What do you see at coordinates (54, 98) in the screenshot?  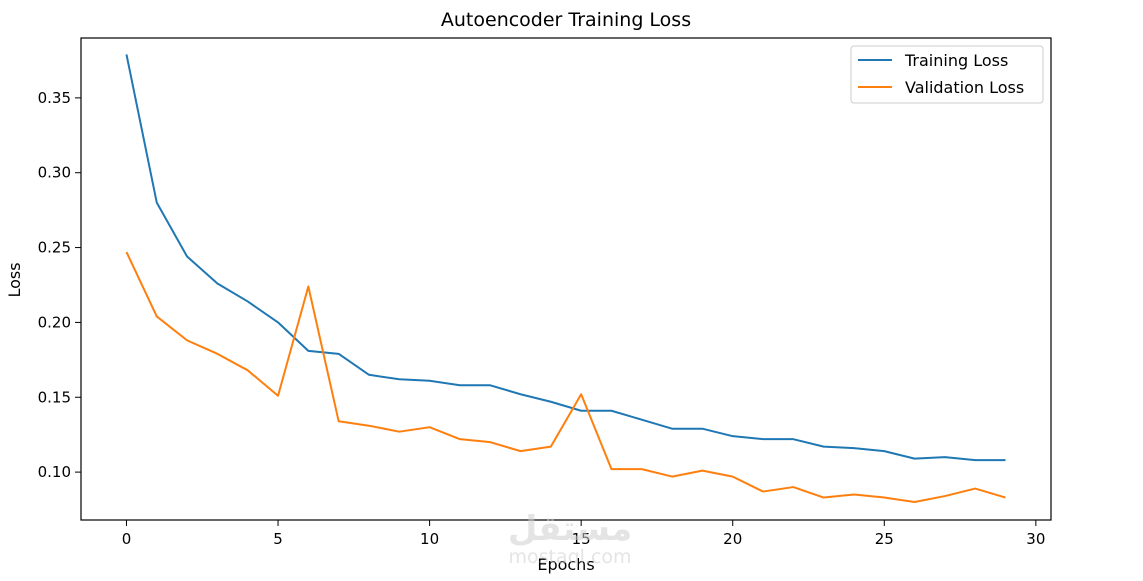 I see `y-tick-label: 0.35` at bounding box center [54, 98].